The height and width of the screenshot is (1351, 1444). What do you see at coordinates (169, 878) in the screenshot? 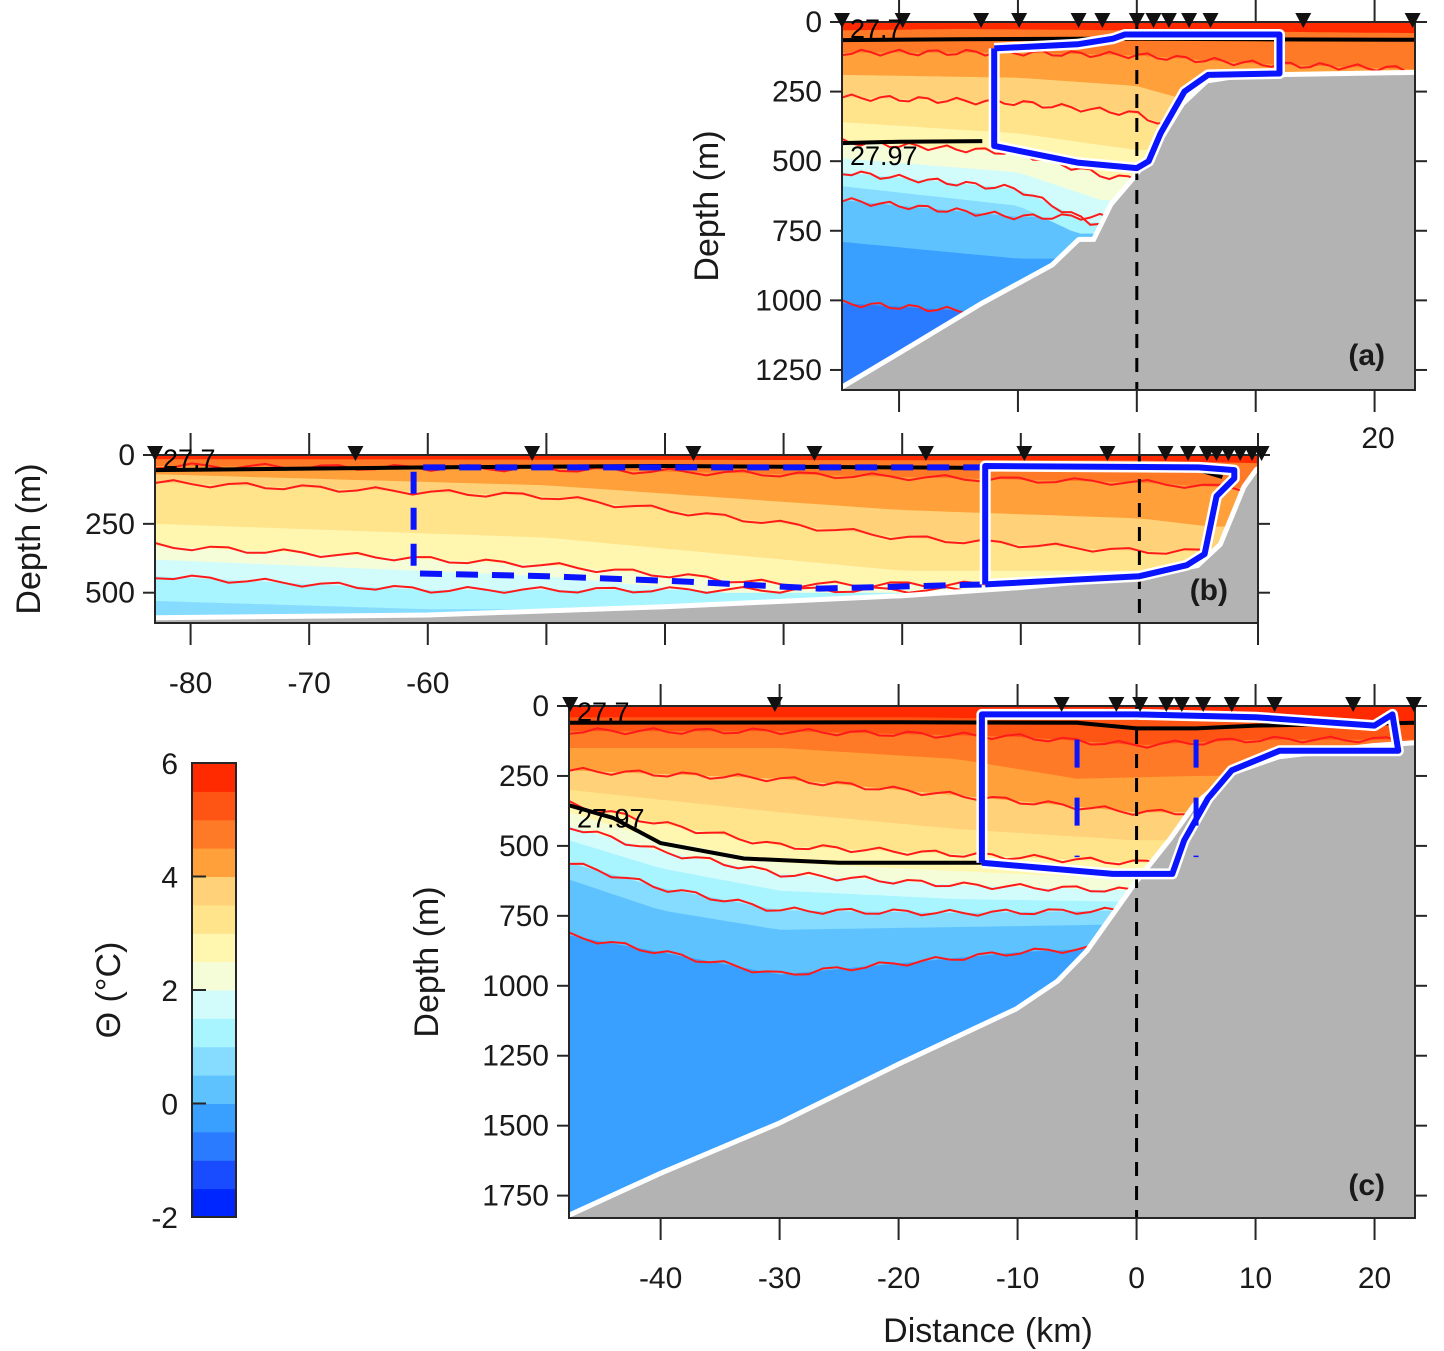
I see `colorbar-tick-label: 4` at bounding box center [169, 878].